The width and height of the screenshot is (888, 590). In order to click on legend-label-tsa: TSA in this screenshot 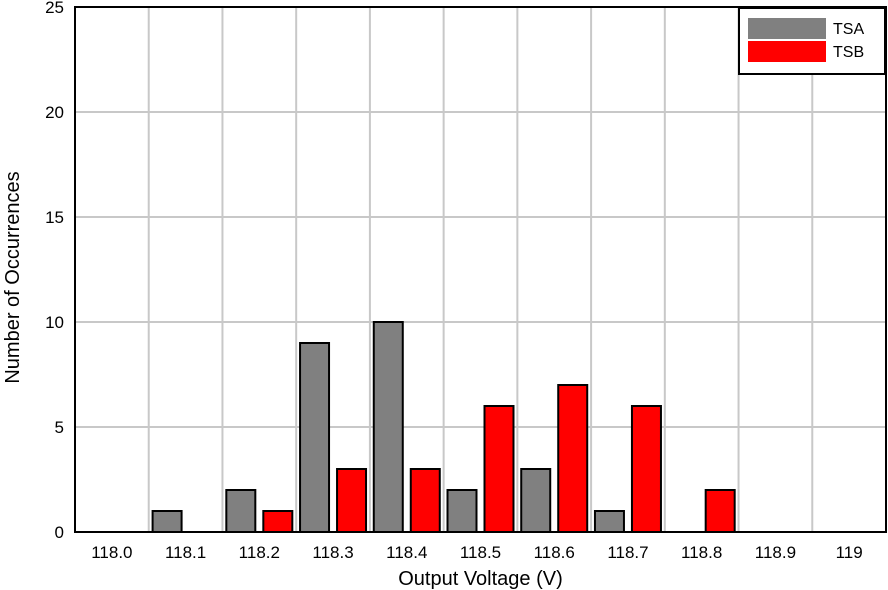, I will do `click(848, 29)`.